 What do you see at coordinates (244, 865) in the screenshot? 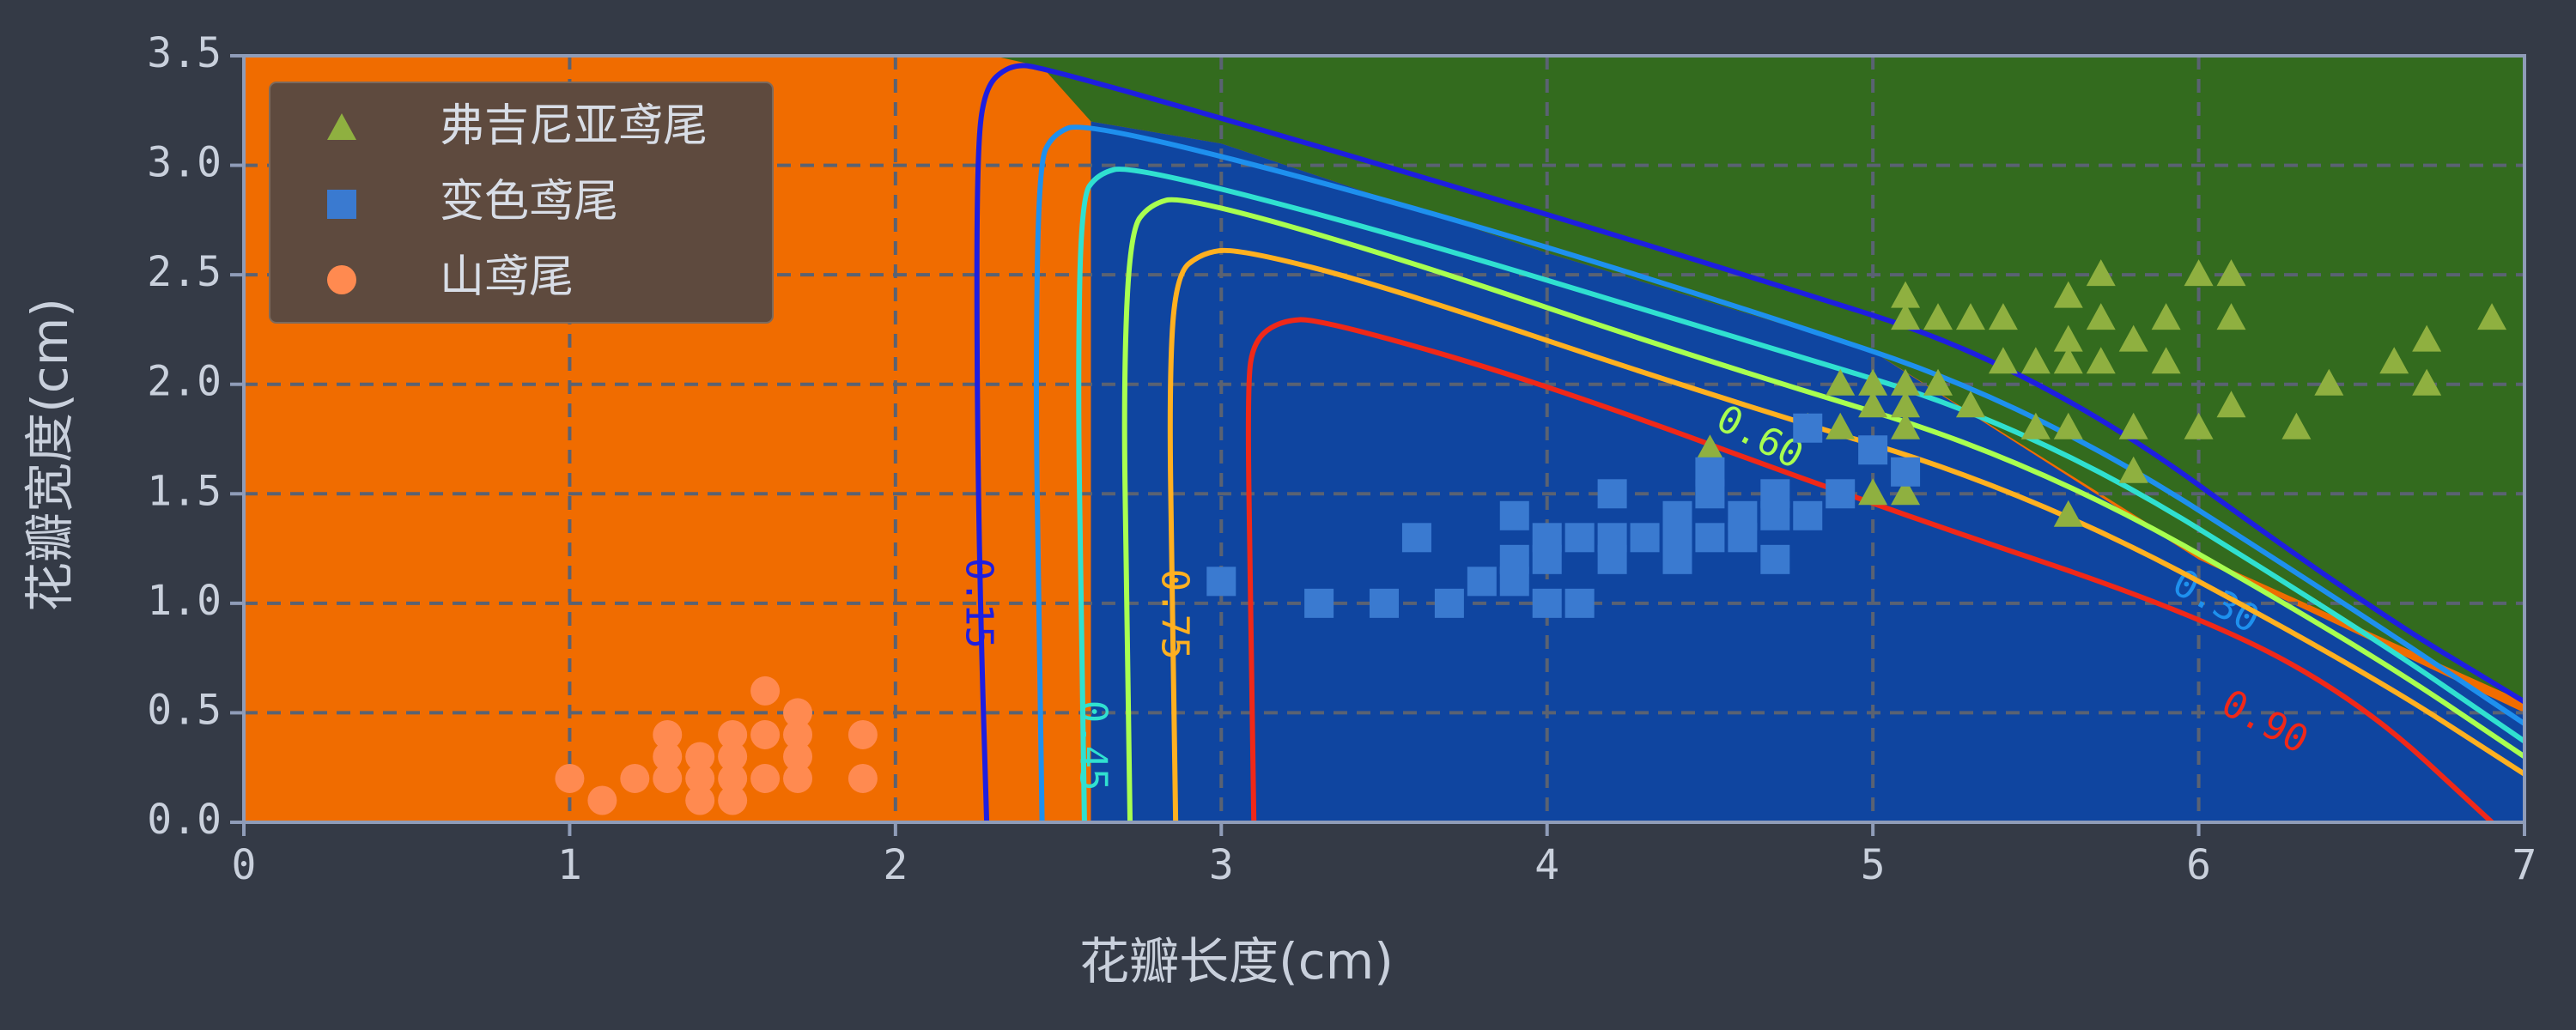
I see `x-tick-label: 0` at bounding box center [244, 865].